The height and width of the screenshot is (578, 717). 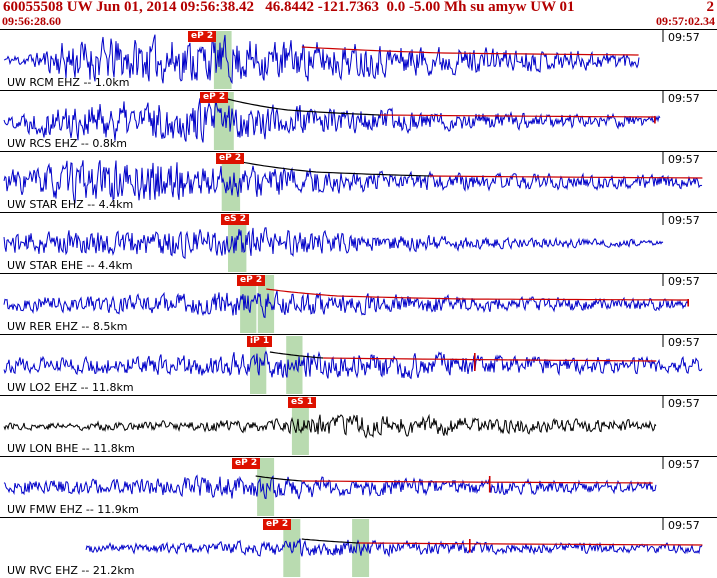 What do you see at coordinates (260, 341) in the screenshot?
I see `pick-flag: iP 1` at bounding box center [260, 341].